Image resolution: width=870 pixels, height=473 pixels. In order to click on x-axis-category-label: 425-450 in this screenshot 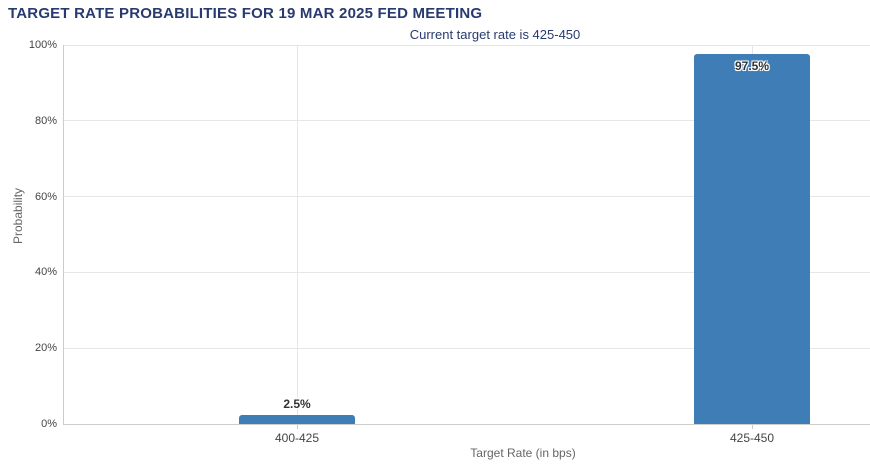, I will do `click(752, 438)`.